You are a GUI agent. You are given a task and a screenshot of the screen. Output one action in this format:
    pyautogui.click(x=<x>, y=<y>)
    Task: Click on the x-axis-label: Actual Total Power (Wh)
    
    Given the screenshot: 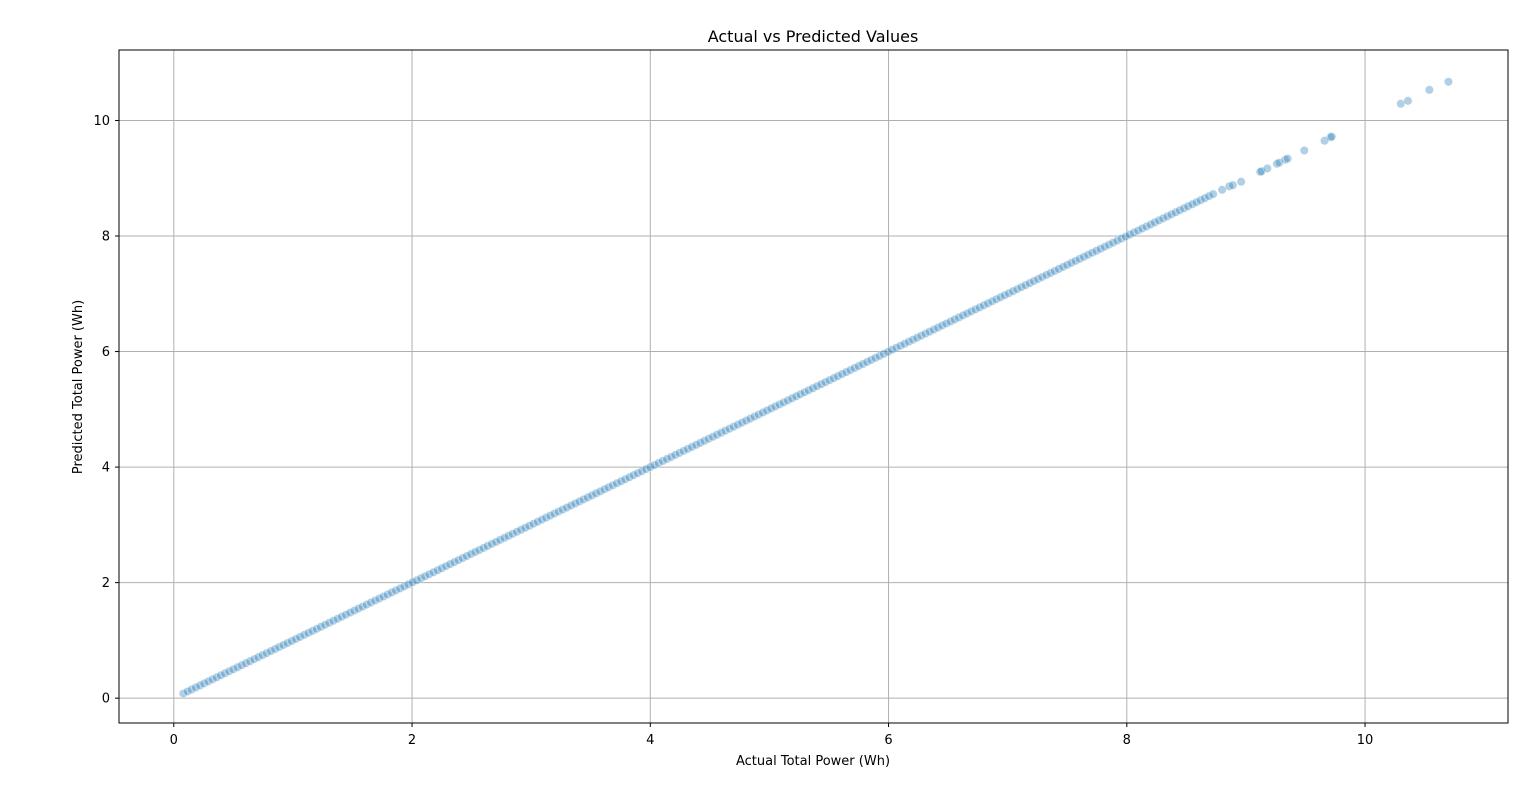 What is the action you would take?
    pyautogui.click(x=813, y=761)
    